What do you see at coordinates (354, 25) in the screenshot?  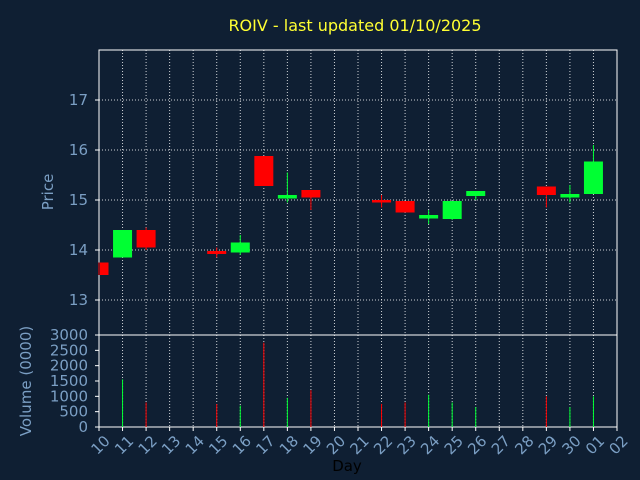 I see `chart-title: ROIV - last updated 01/10/2025` at bounding box center [354, 25].